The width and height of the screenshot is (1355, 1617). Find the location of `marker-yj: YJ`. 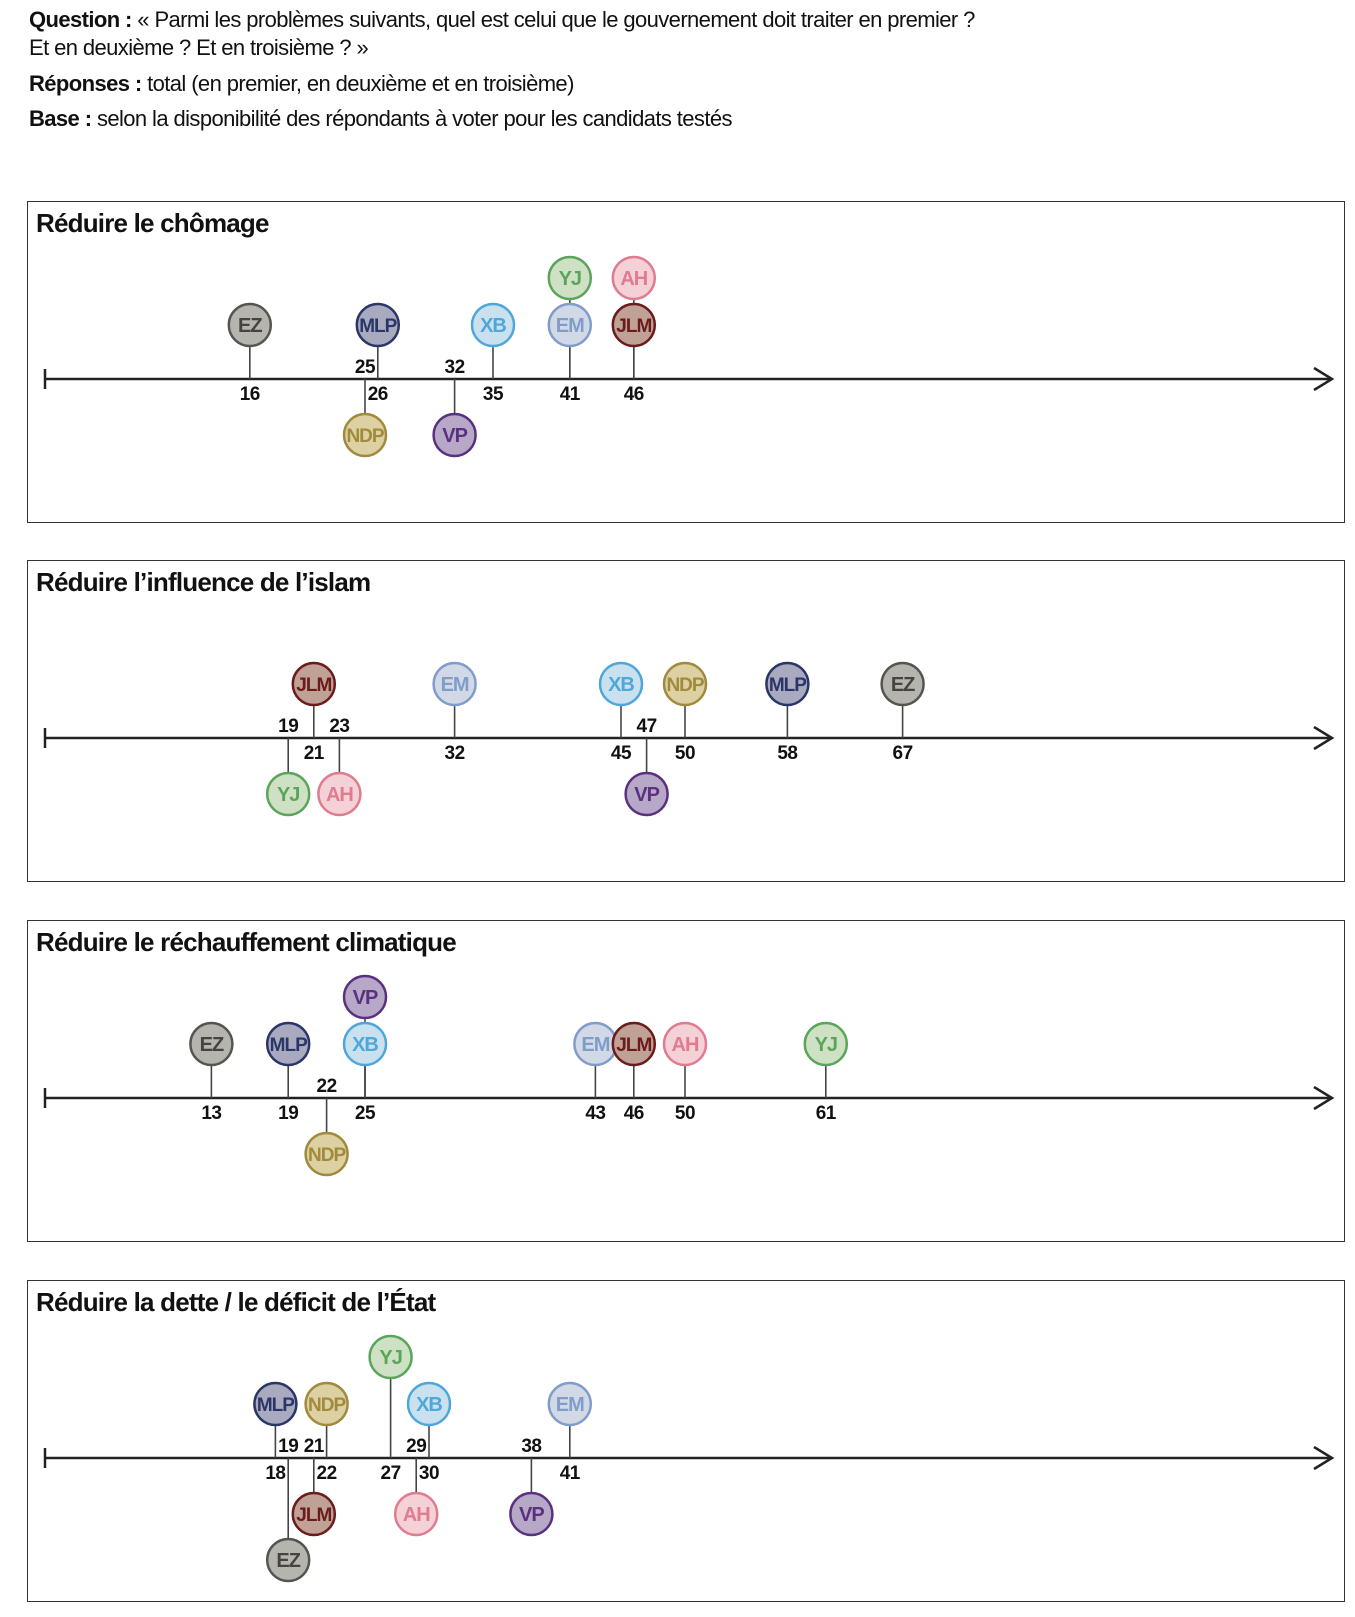

marker-yj: YJ is located at coordinates (570, 278).